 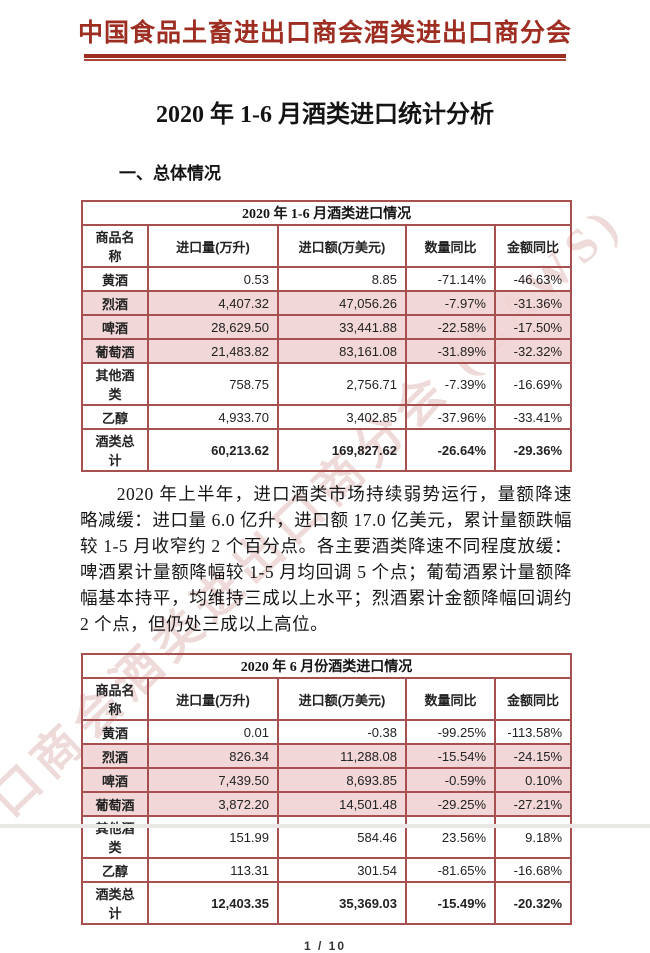 What do you see at coordinates (327, 903) in the screenshot?
I see `table-row: 酒类总计 12,403.35 35,369.03 -15.49% -20.32%` at bounding box center [327, 903].